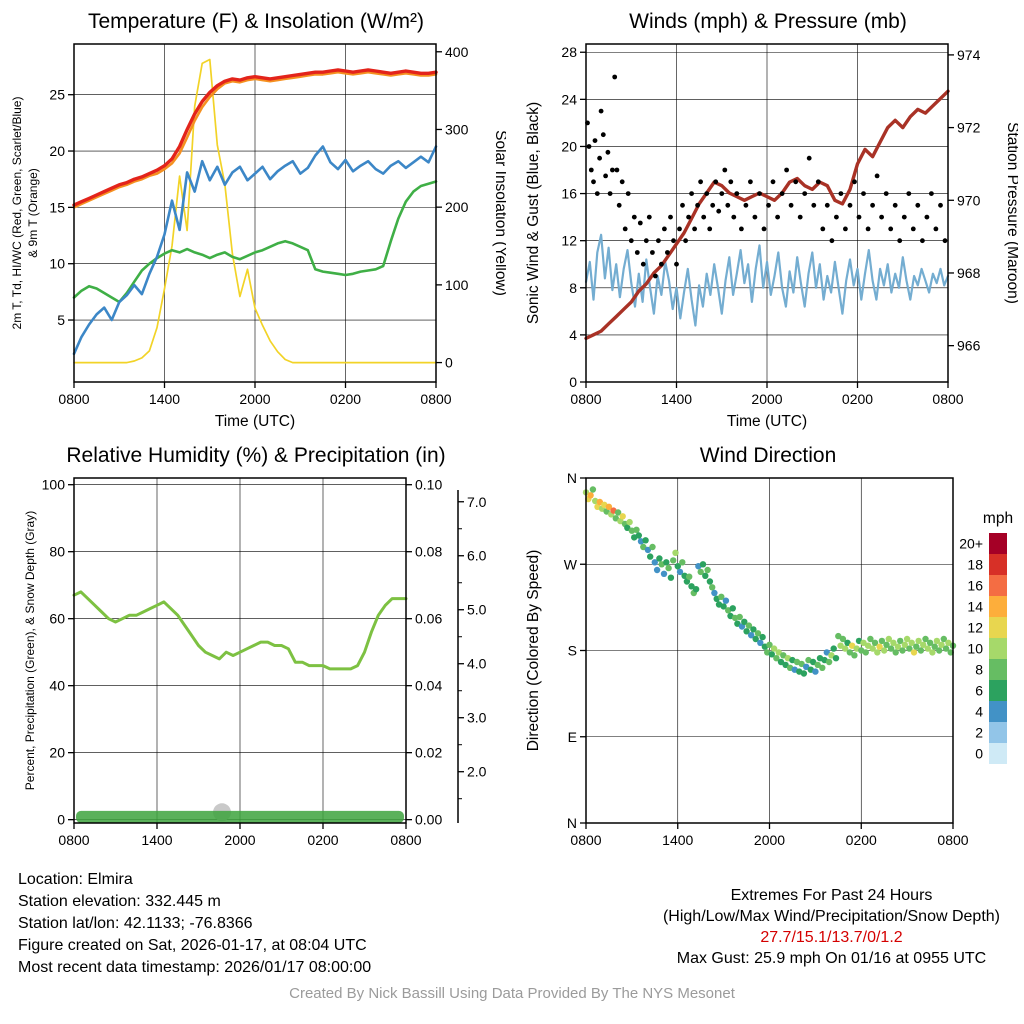 The image size is (1024, 1024). Describe the element at coordinates (477, 502) in the screenshot. I see `svg-text: 7.0` at that location.